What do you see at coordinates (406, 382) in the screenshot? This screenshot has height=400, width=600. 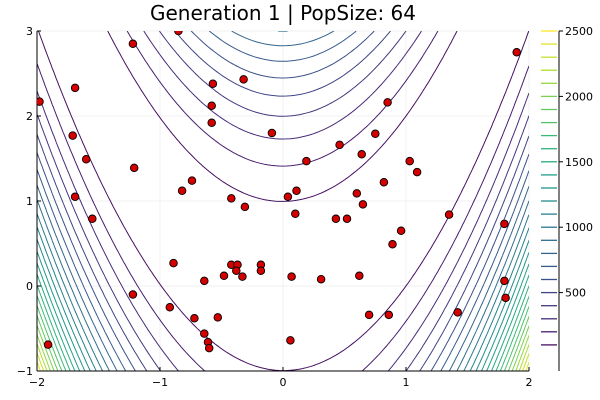 I see `x-tick-label: 1` at bounding box center [406, 382].